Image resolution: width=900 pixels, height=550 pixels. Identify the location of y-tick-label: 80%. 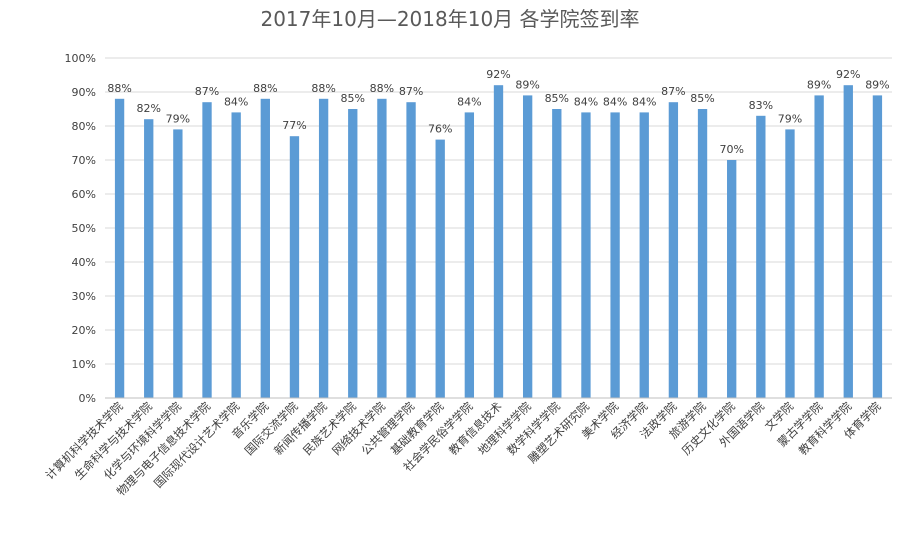
(84, 126).